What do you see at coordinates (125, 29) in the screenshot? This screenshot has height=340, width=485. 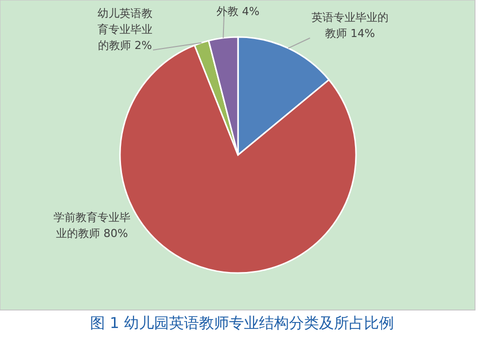 I see `slice-label: 幼儿英语教育专业毕业的教师 2%` at bounding box center [125, 29].